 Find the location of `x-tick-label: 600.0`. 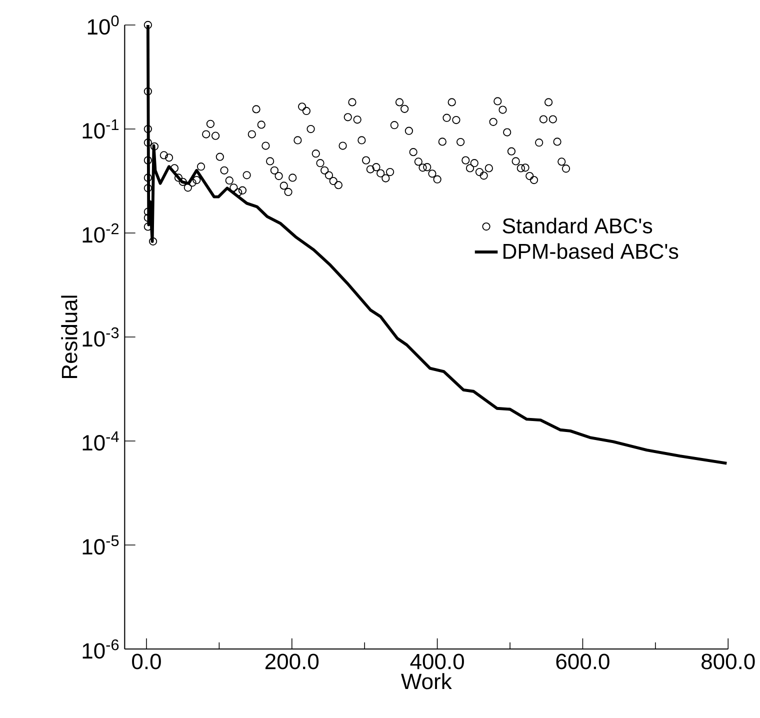

x-tick-label: 600.0 is located at coordinates (583, 662).